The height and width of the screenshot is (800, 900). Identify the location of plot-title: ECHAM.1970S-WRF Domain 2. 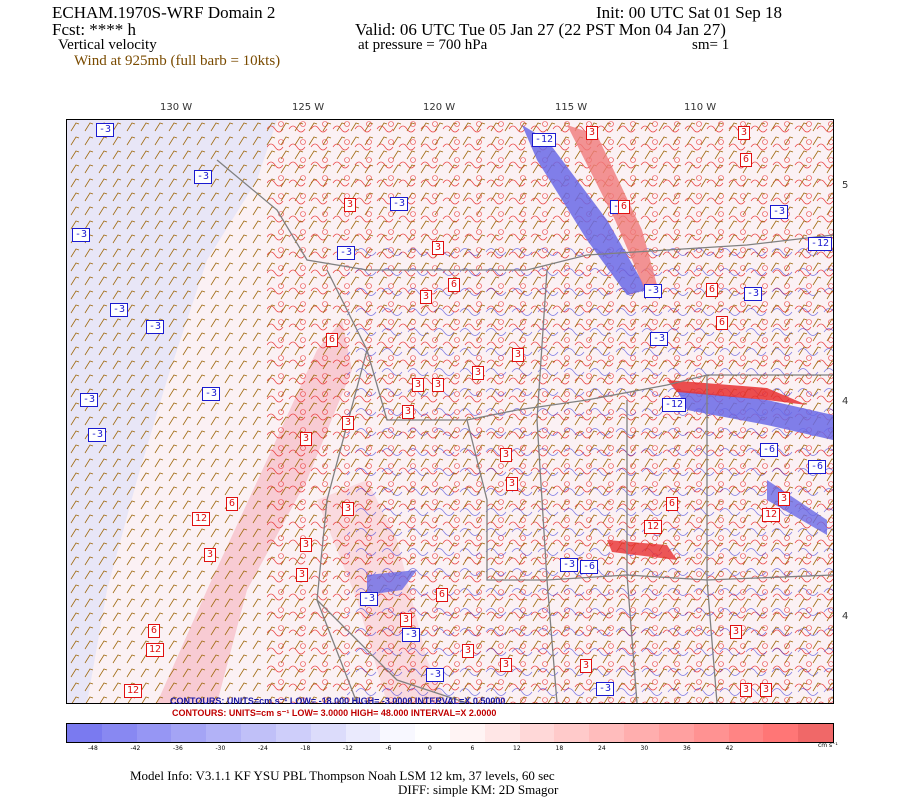
(164, 12).